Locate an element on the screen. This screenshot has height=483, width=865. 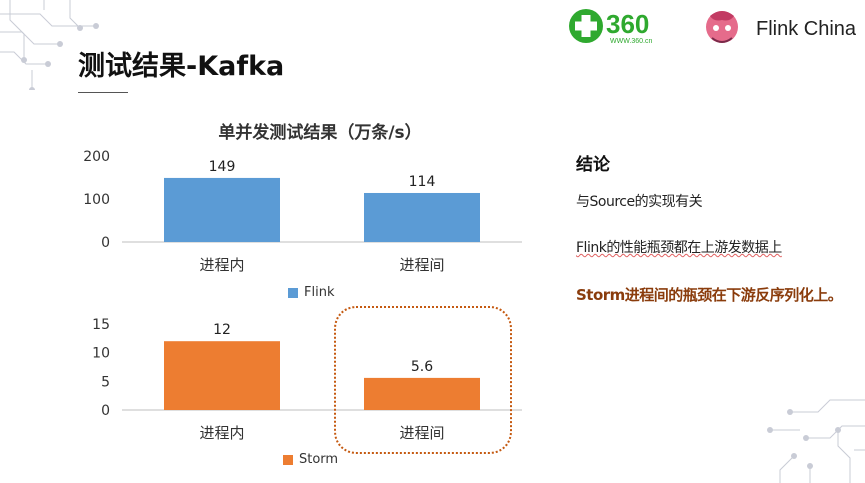
flink-ytick-label: 0 is located at coordinates (105, 243).